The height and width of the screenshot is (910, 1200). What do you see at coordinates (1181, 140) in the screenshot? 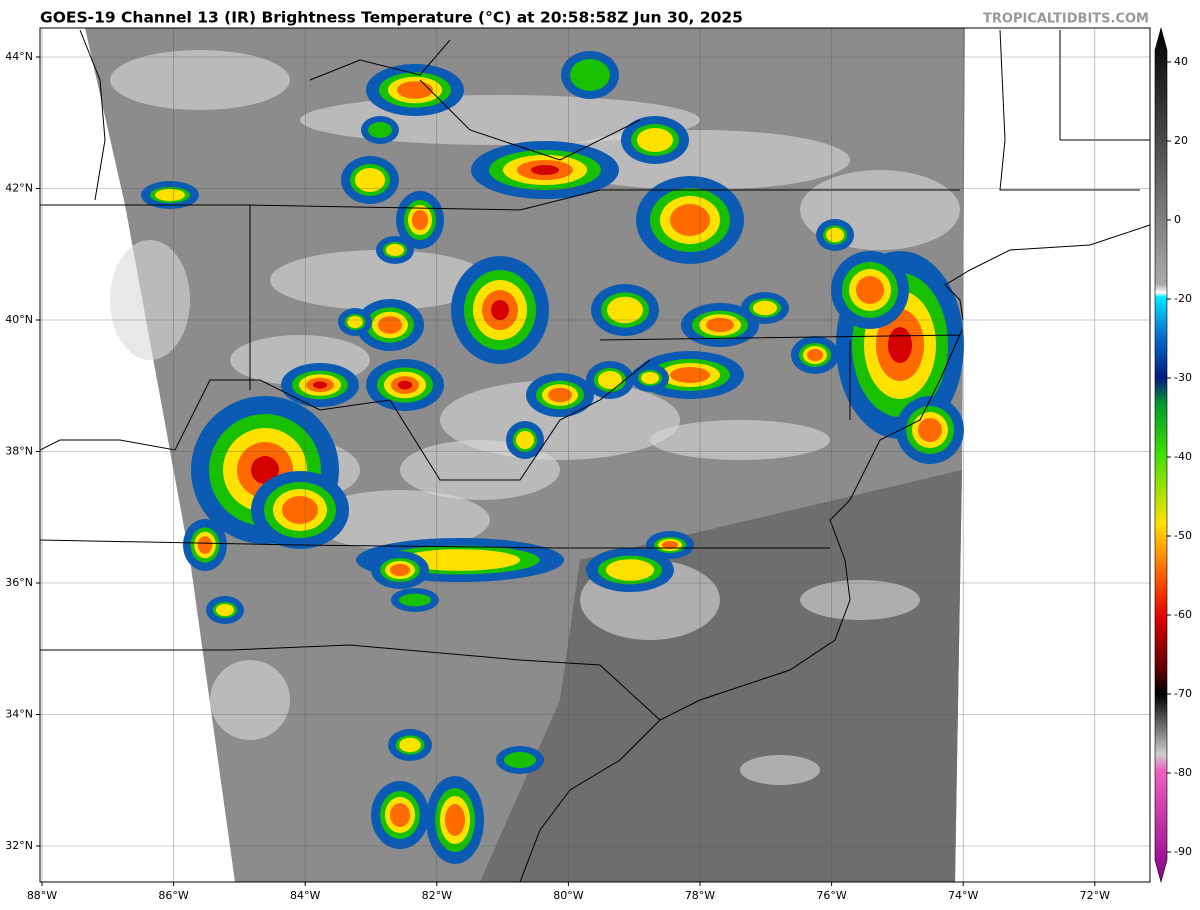
I see `colorbar-label: 20` at bounding box center [1181, 140].